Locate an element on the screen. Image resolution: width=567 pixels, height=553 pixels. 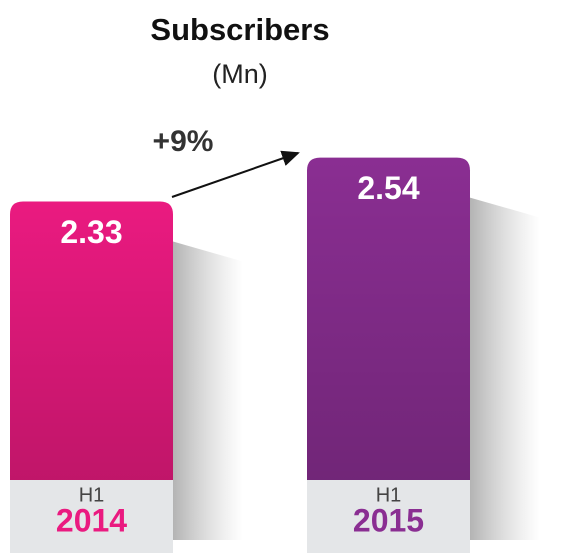
value-label: 2.54 is located at coordinates (388, 188).